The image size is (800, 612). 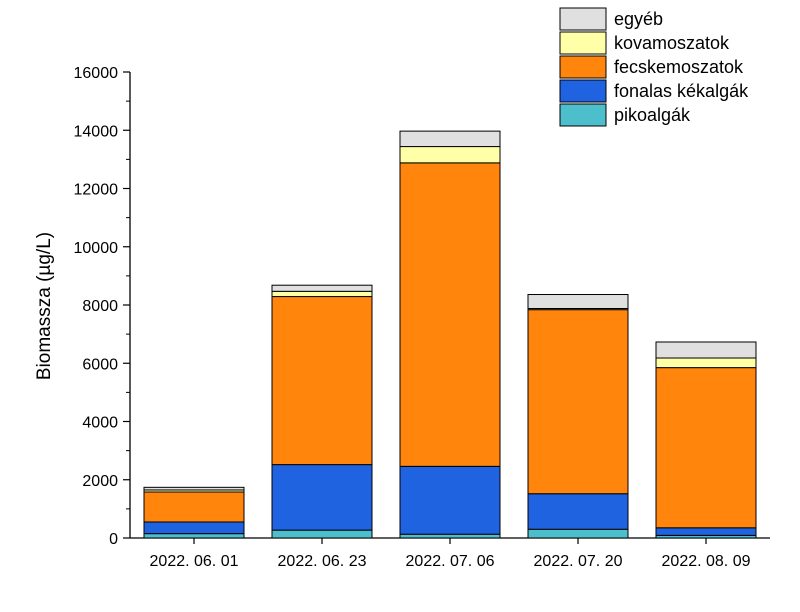 What do you see at coordinates (706, 561) in the screenshot?
I see `x-tick-label: 2022. 08. 09` at bounding box center [706, 561].